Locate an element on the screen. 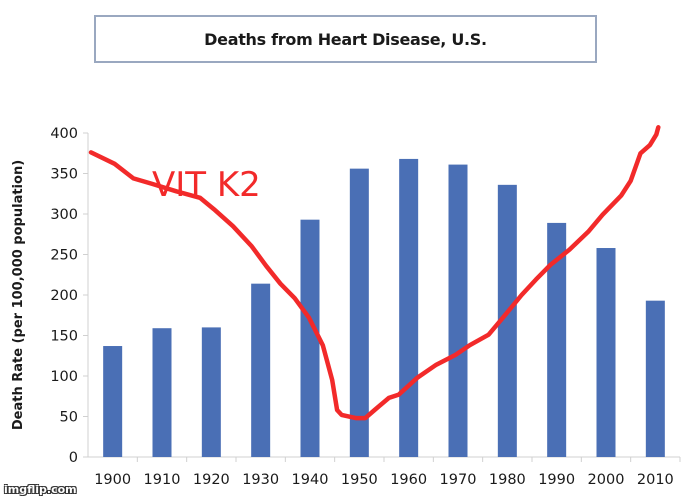 This screenshot has height=500, width=693. bar-2000 is located at coordinates (606, 352).